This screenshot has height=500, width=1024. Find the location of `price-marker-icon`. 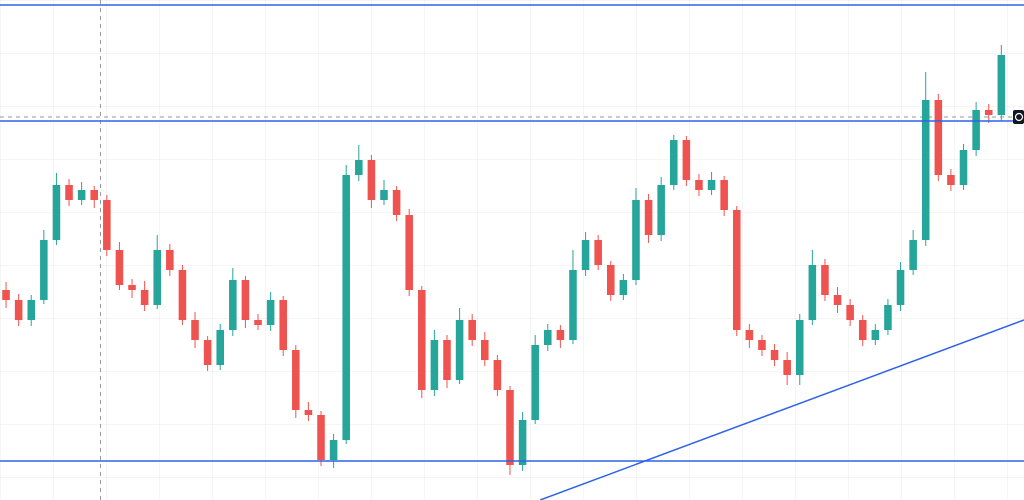

price-marker-icon is located at coordinates (1018, 117).